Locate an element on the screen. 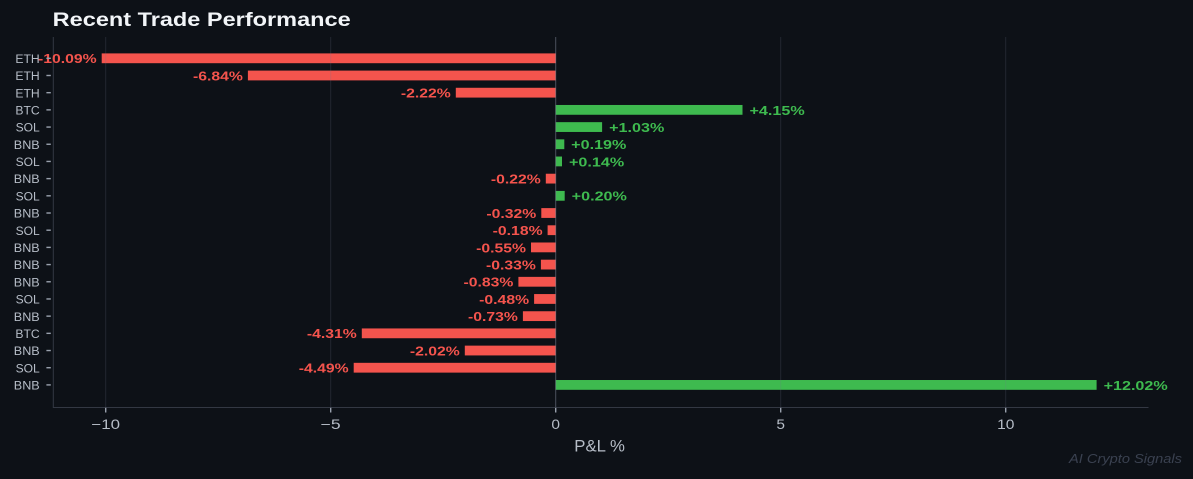 The width and height of the screenshot is (1193, 479). svg-text: Recent Trade Performance is located at coordinates (202, 20).